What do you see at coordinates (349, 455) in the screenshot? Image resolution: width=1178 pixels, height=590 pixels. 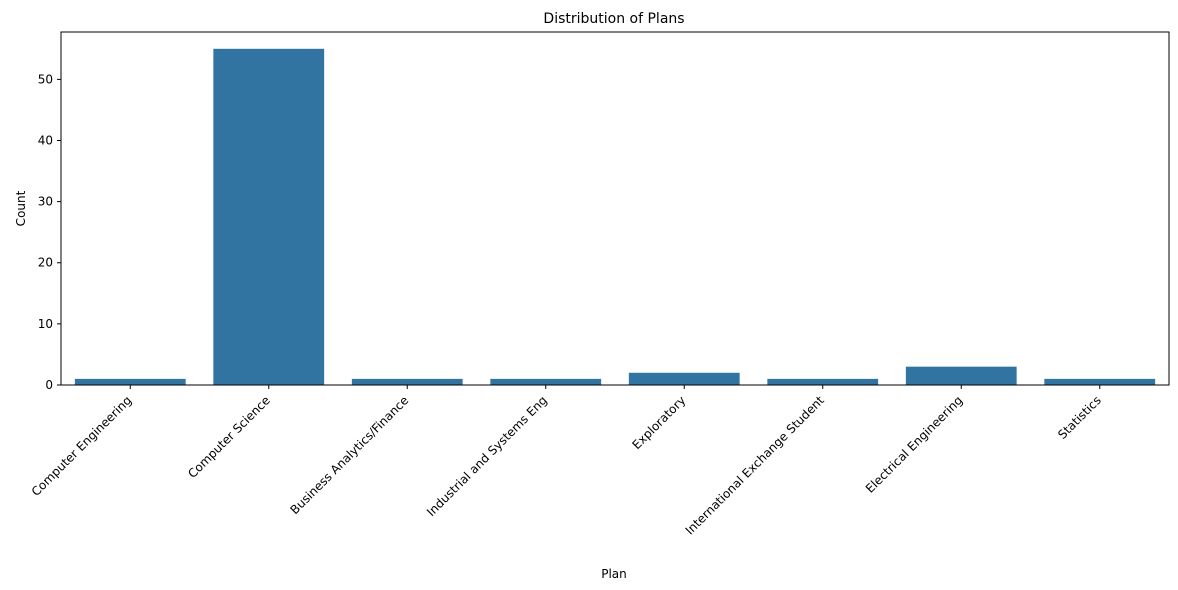 I see `x-tick-label-2: Business Analytics/Finance` at bounding box center [349, 455].